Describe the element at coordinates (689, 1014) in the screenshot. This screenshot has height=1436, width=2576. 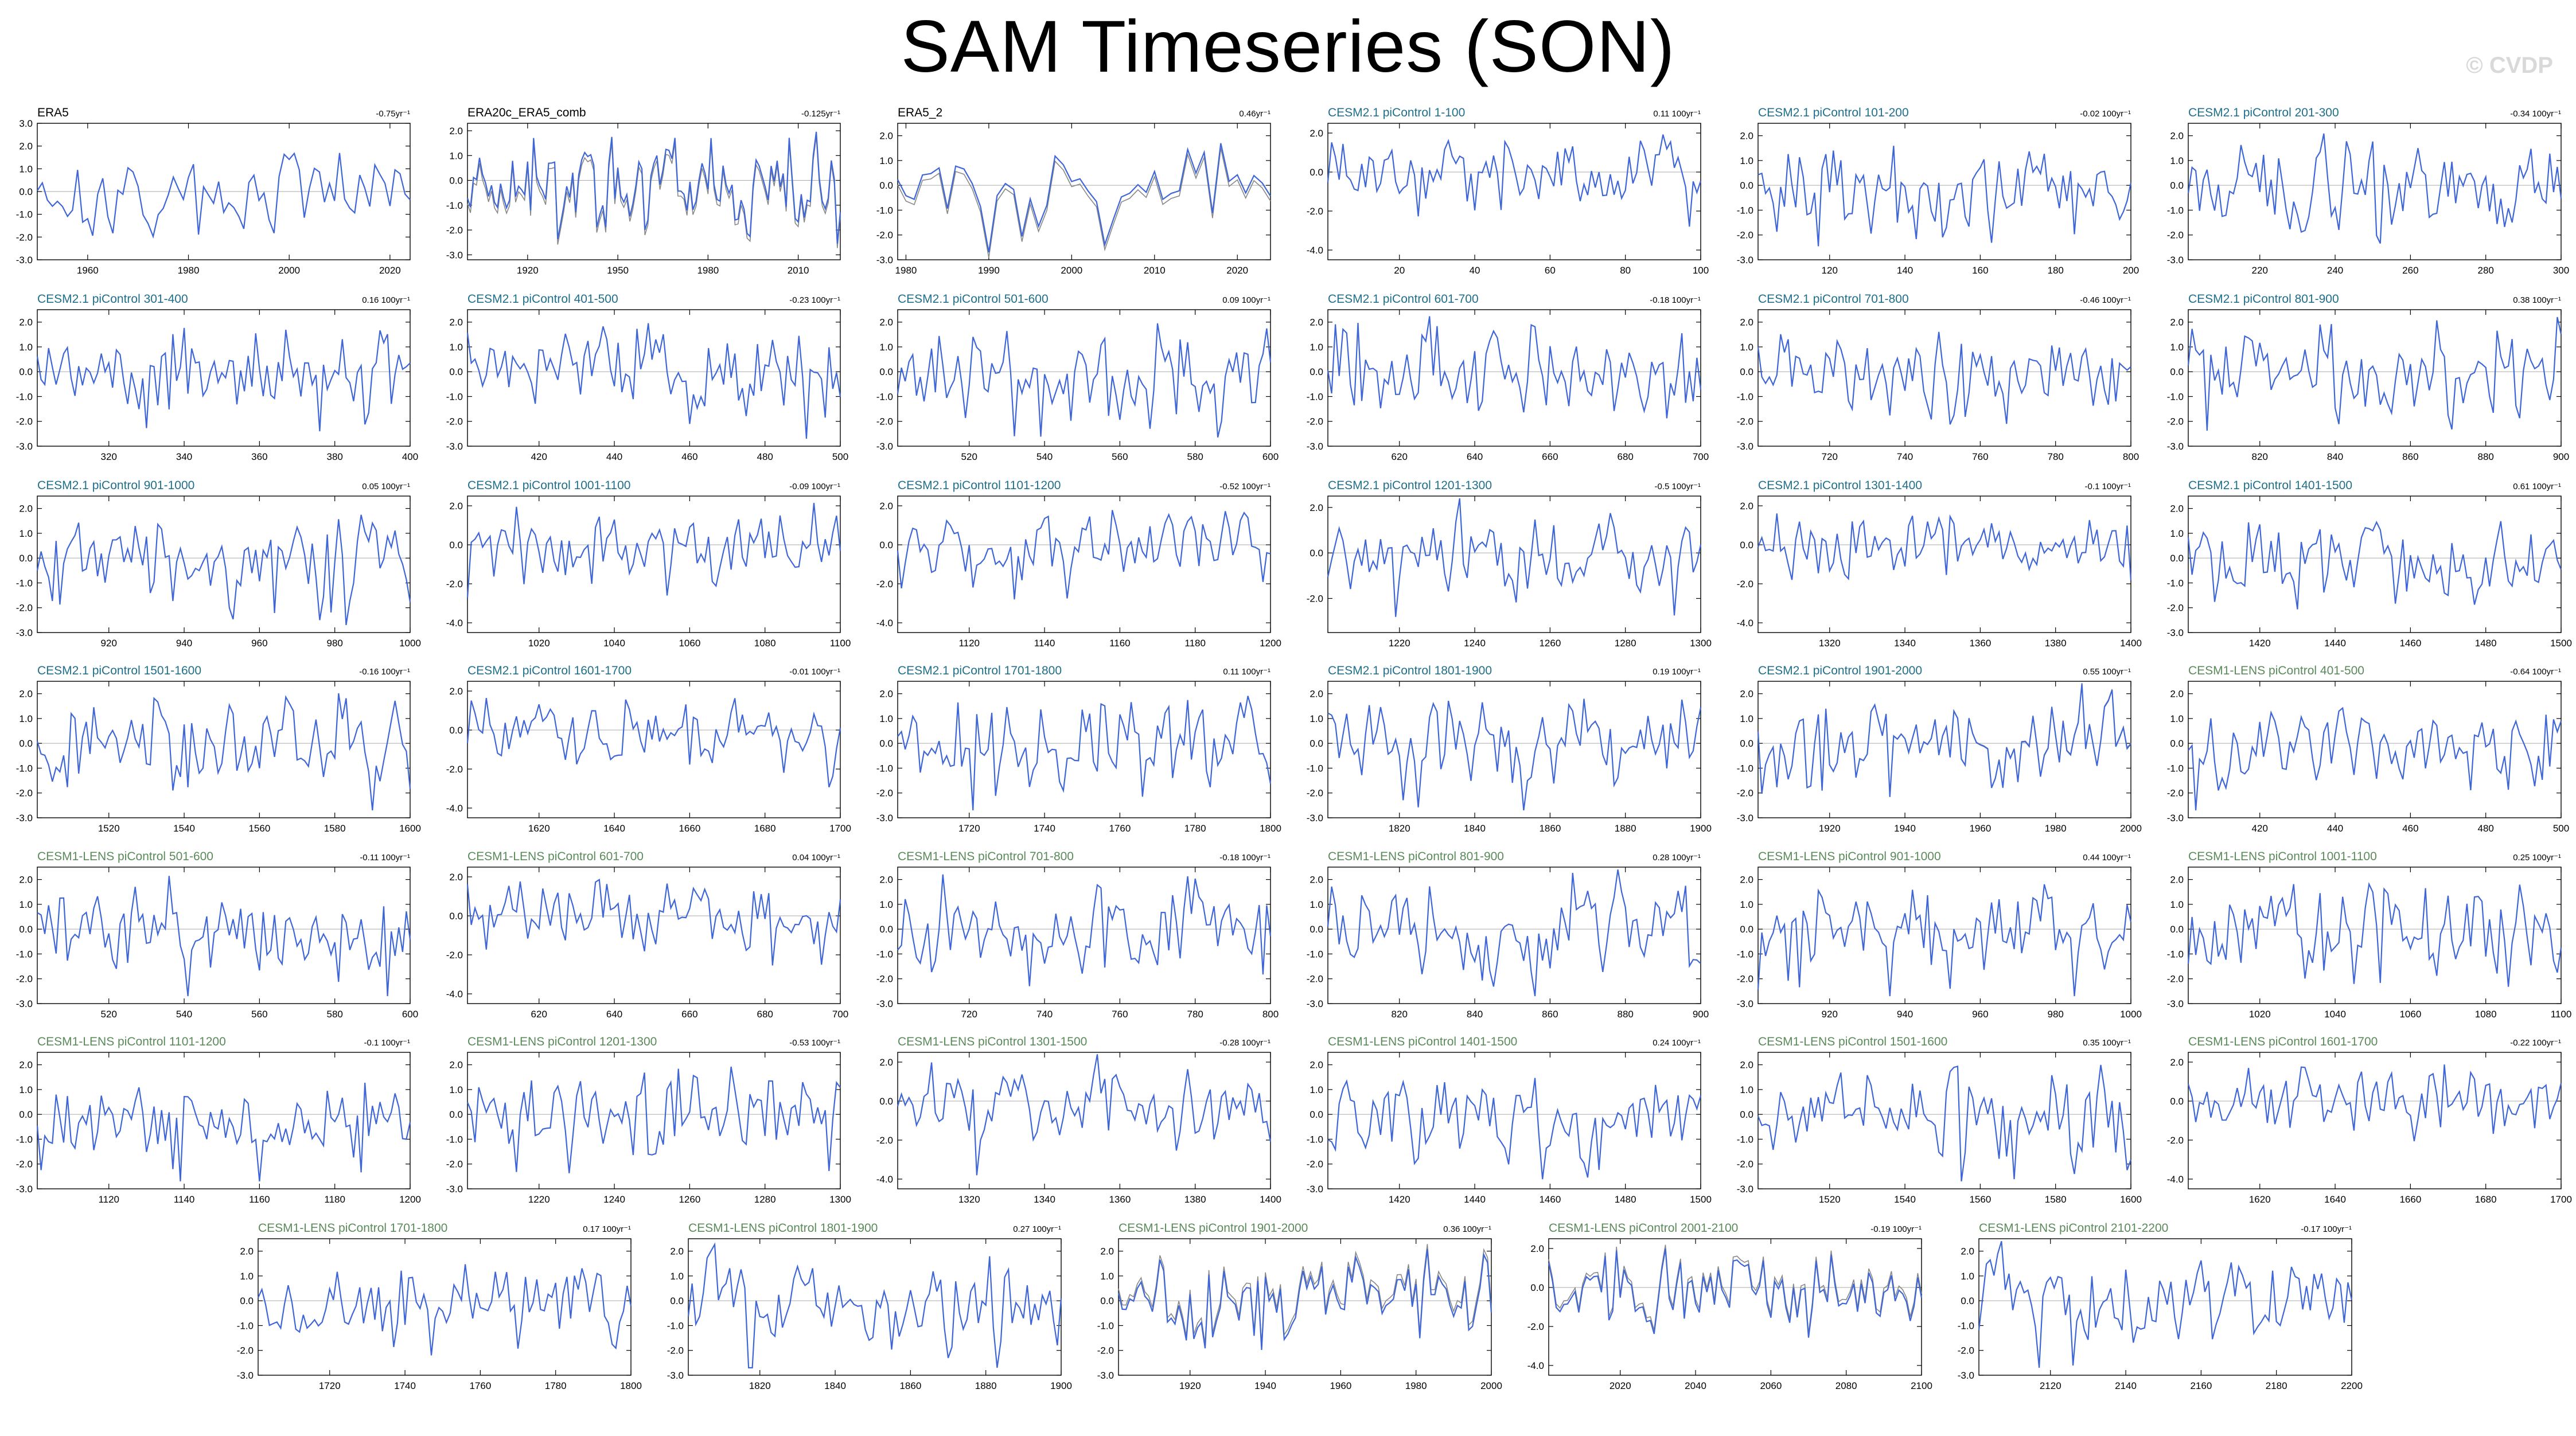
I see `x-tick-label: 660` at that location.